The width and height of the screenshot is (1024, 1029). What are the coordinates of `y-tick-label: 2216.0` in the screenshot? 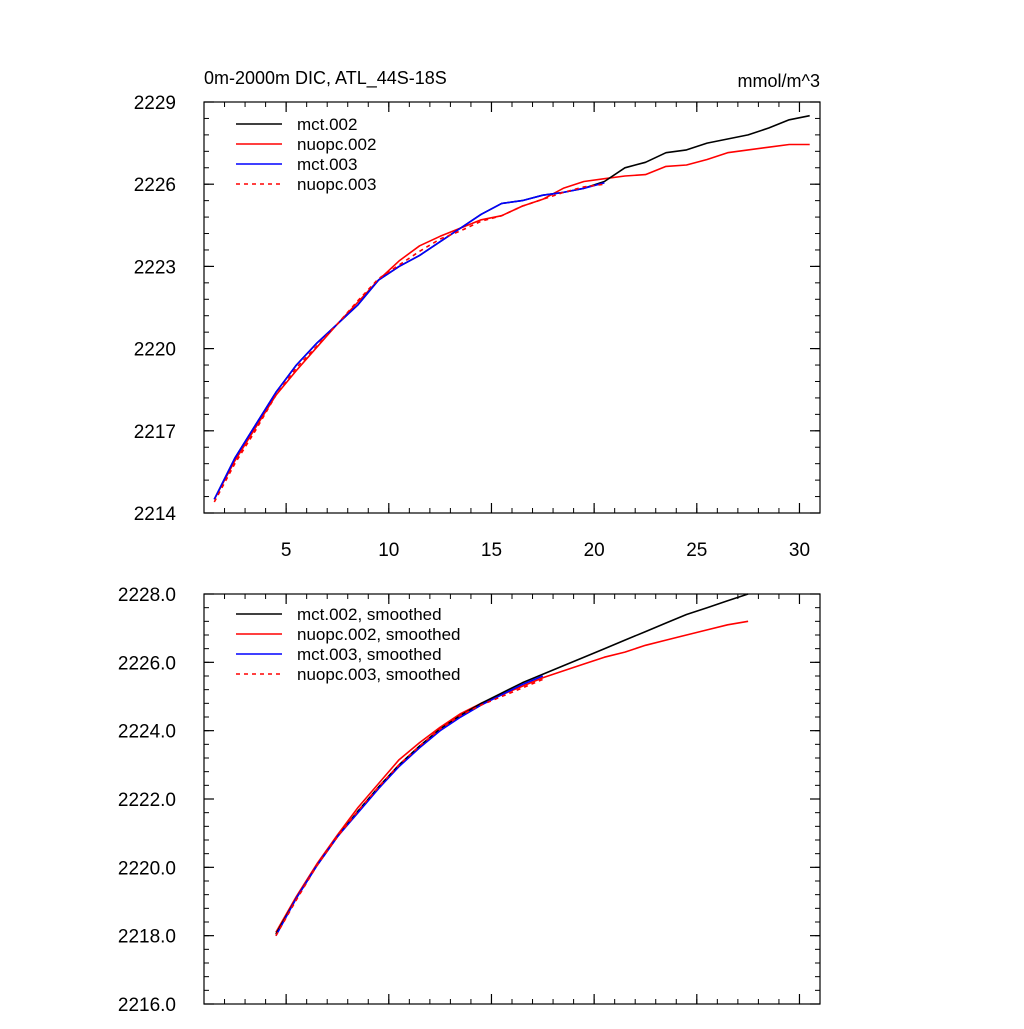 It's located at (147, 1005).